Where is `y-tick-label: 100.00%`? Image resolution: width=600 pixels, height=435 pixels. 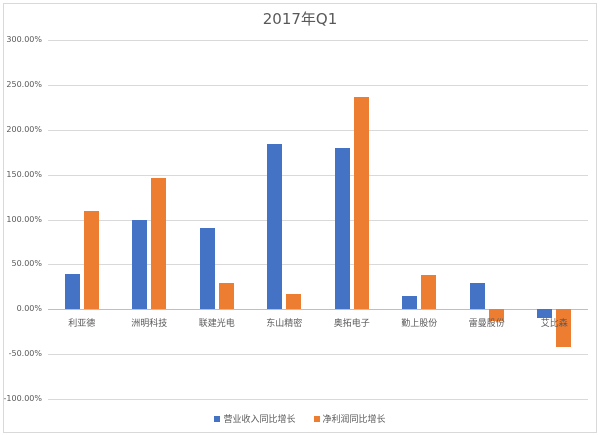 y-tick-label: 100.00% is located at coordinates (24, 219).